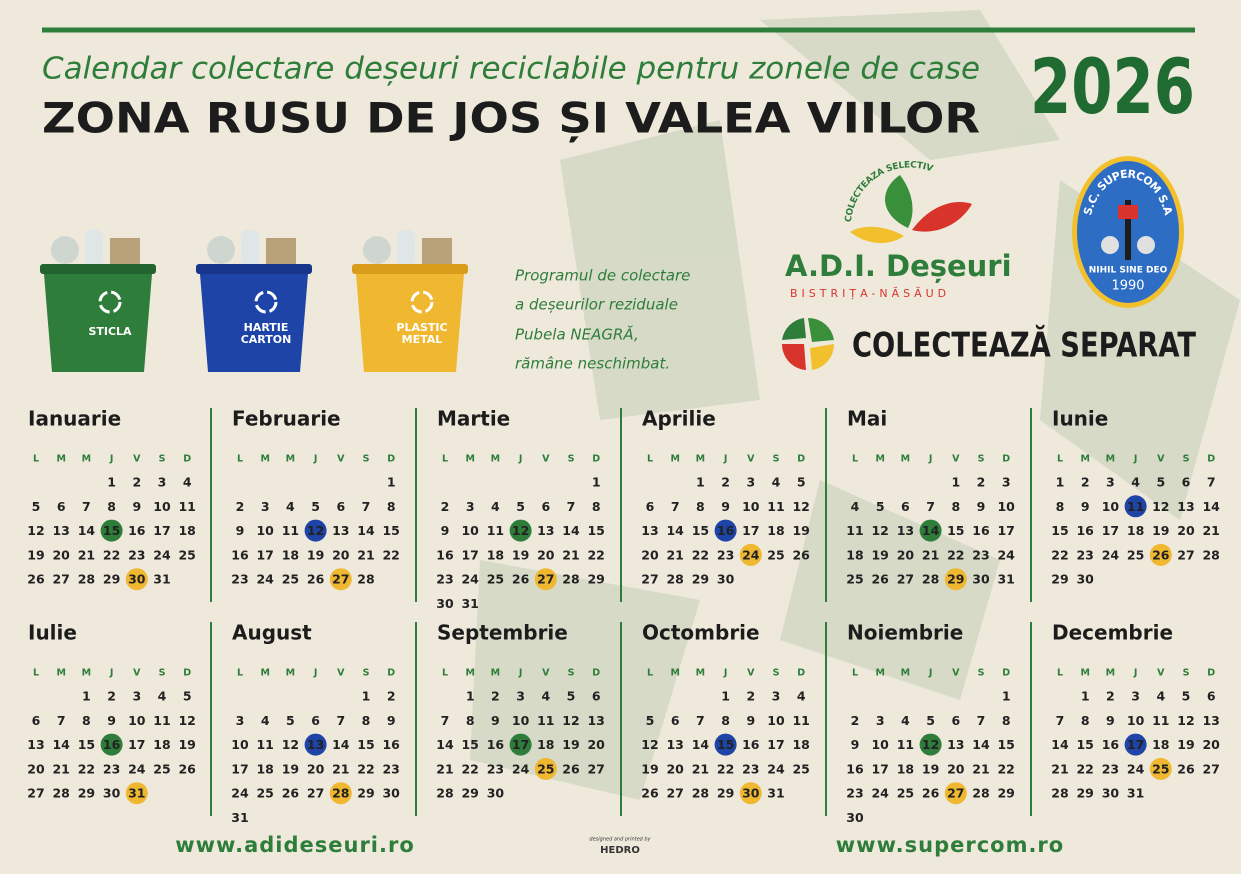  I want to click on day: 12, so click(879, 530).